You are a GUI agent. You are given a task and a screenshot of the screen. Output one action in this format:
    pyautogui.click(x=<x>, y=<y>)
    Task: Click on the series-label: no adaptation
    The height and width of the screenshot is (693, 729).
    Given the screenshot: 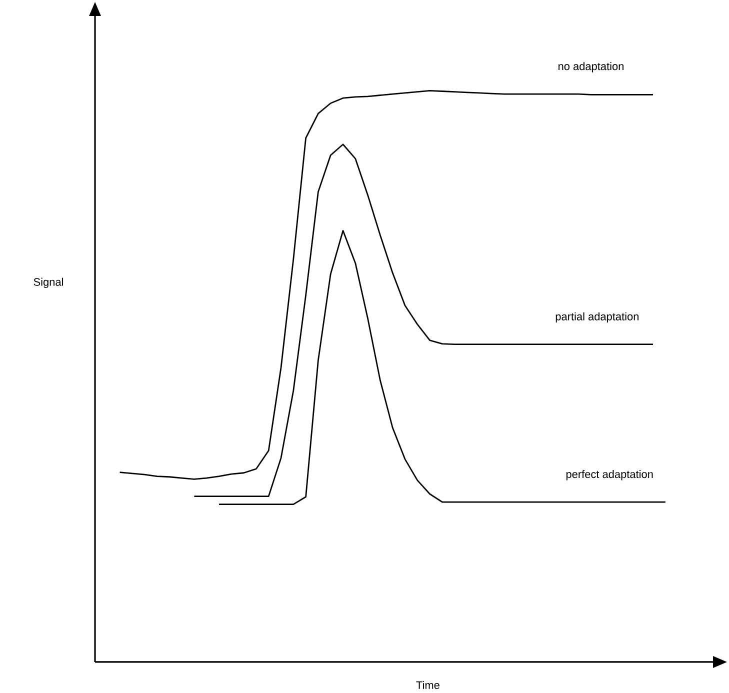 What is the action you would take?
    pyautogui.click(x=591, y=67)
    